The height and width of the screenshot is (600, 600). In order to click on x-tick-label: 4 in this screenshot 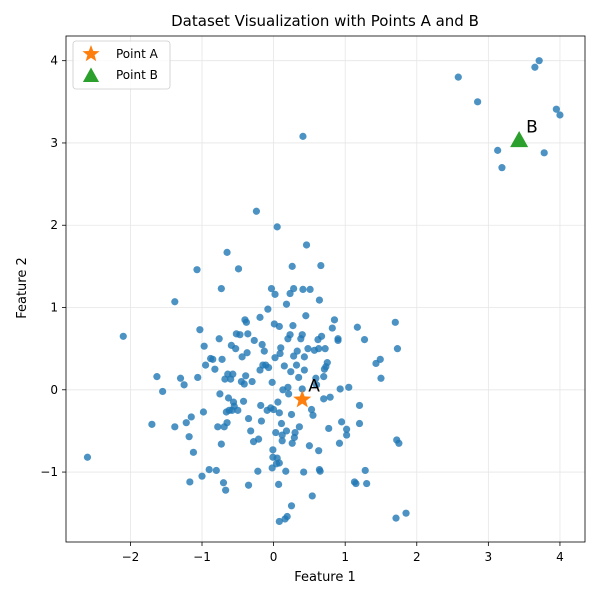, I will do `click(560, 557)`.